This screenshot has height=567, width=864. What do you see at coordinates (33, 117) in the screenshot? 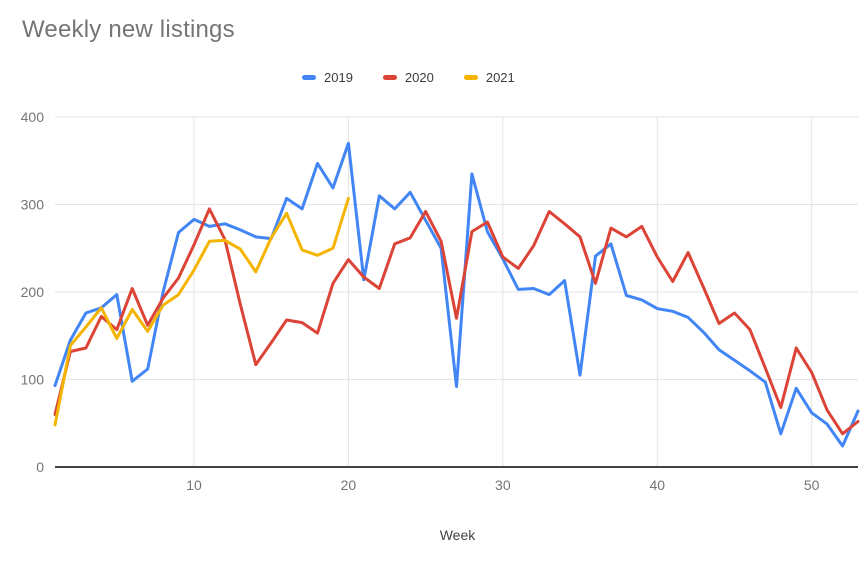
I see `y-tick-label-400: 400` at bounding box center [33, 117].